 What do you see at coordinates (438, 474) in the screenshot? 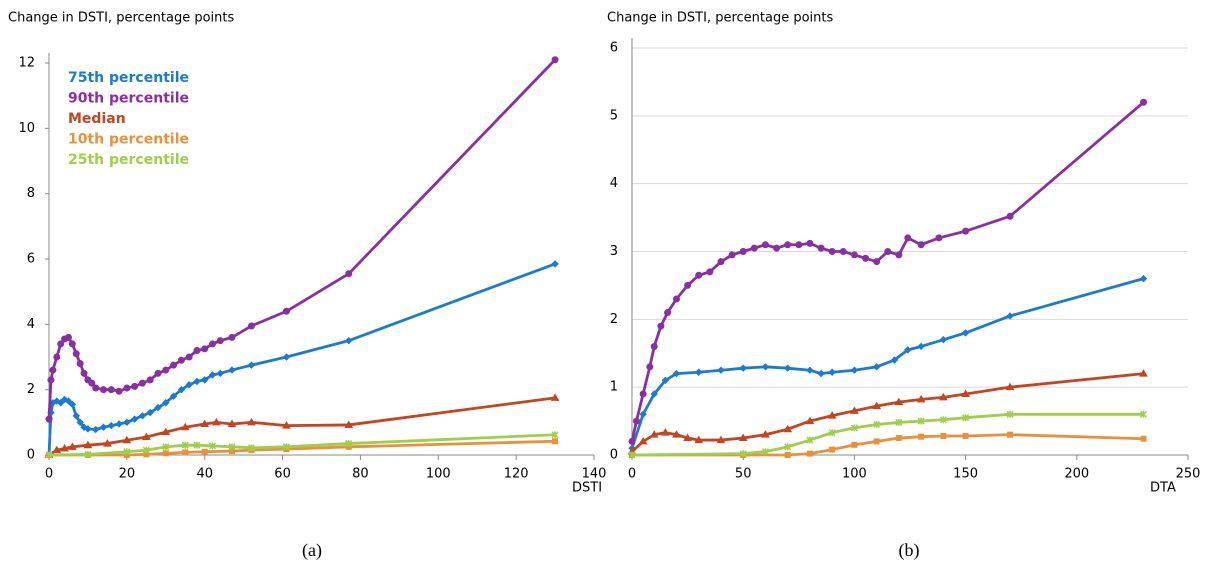
I see `x-tick-label: 100` at bounding box center [438, 474].